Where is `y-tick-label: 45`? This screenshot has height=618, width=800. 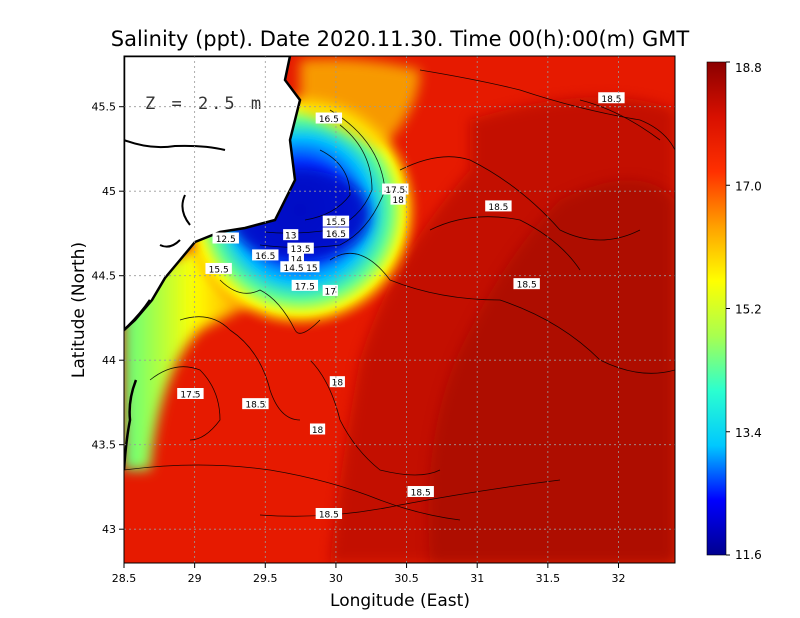 y-tick-label: 45 is located at coordinates (109, 191).